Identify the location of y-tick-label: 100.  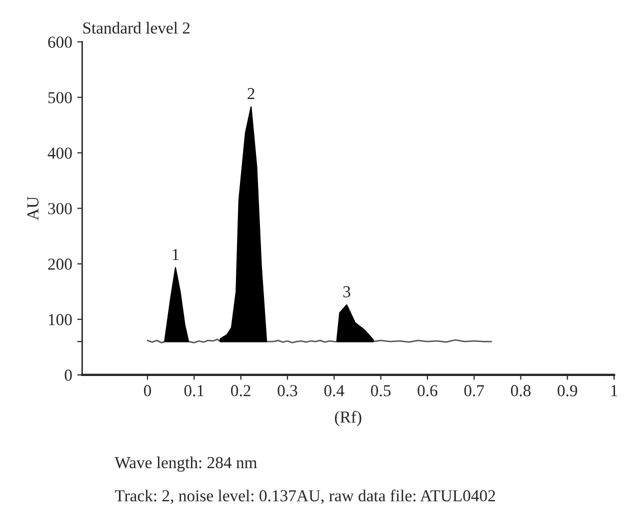
(60, 320).